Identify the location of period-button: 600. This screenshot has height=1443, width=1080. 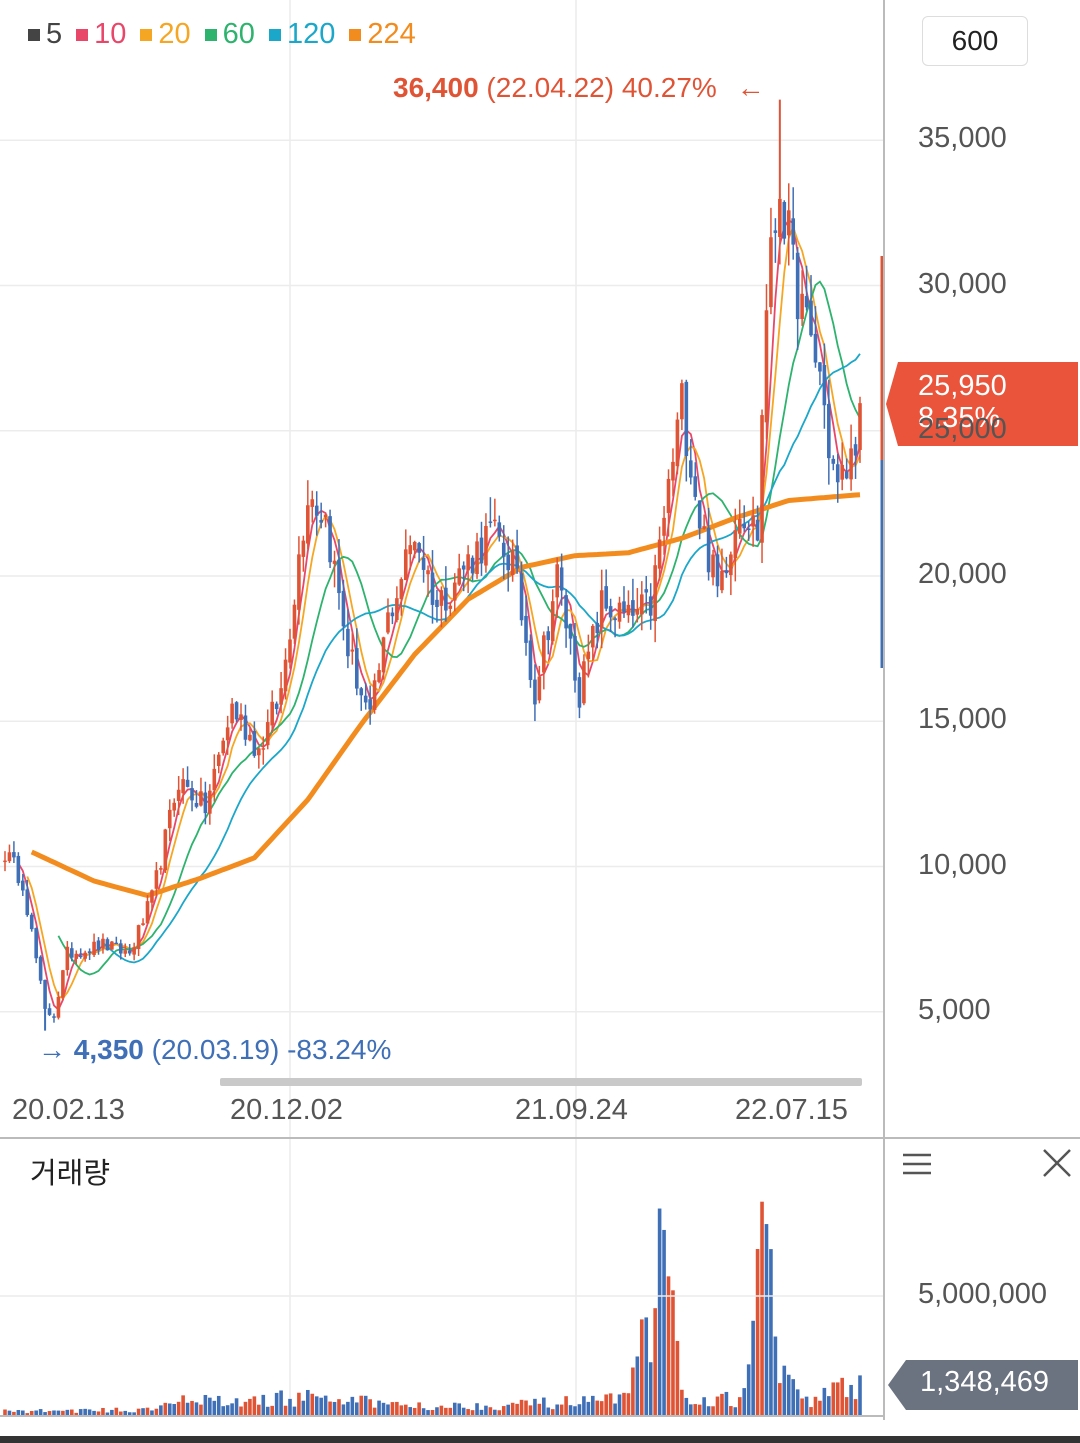
(975, 41).